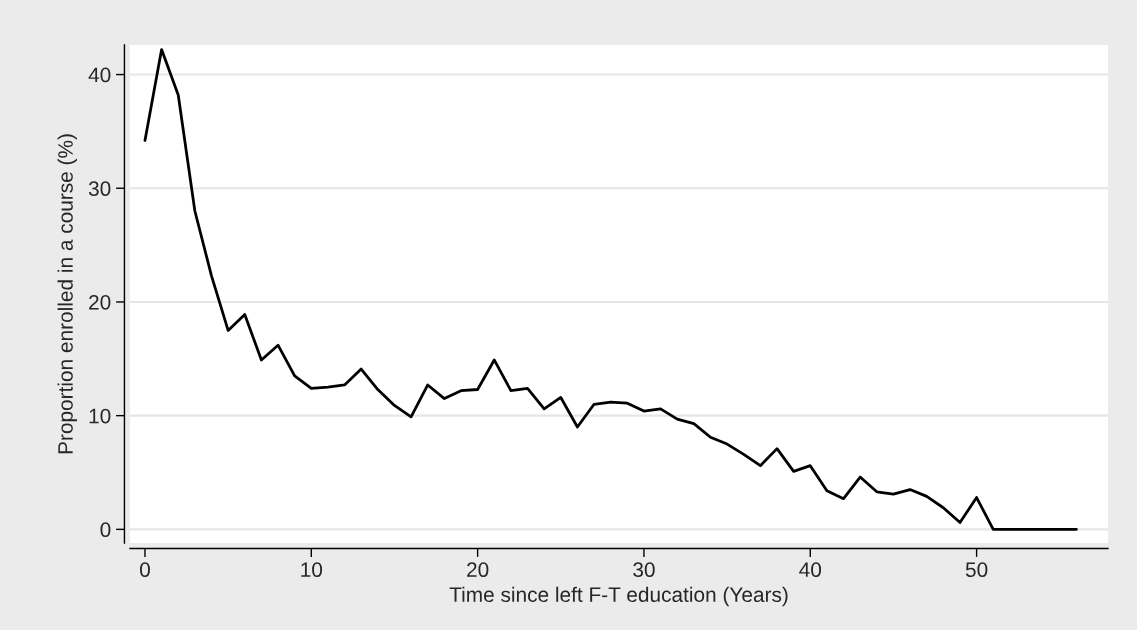  I want to click on y-tick-label: 30, so click(99, 189).